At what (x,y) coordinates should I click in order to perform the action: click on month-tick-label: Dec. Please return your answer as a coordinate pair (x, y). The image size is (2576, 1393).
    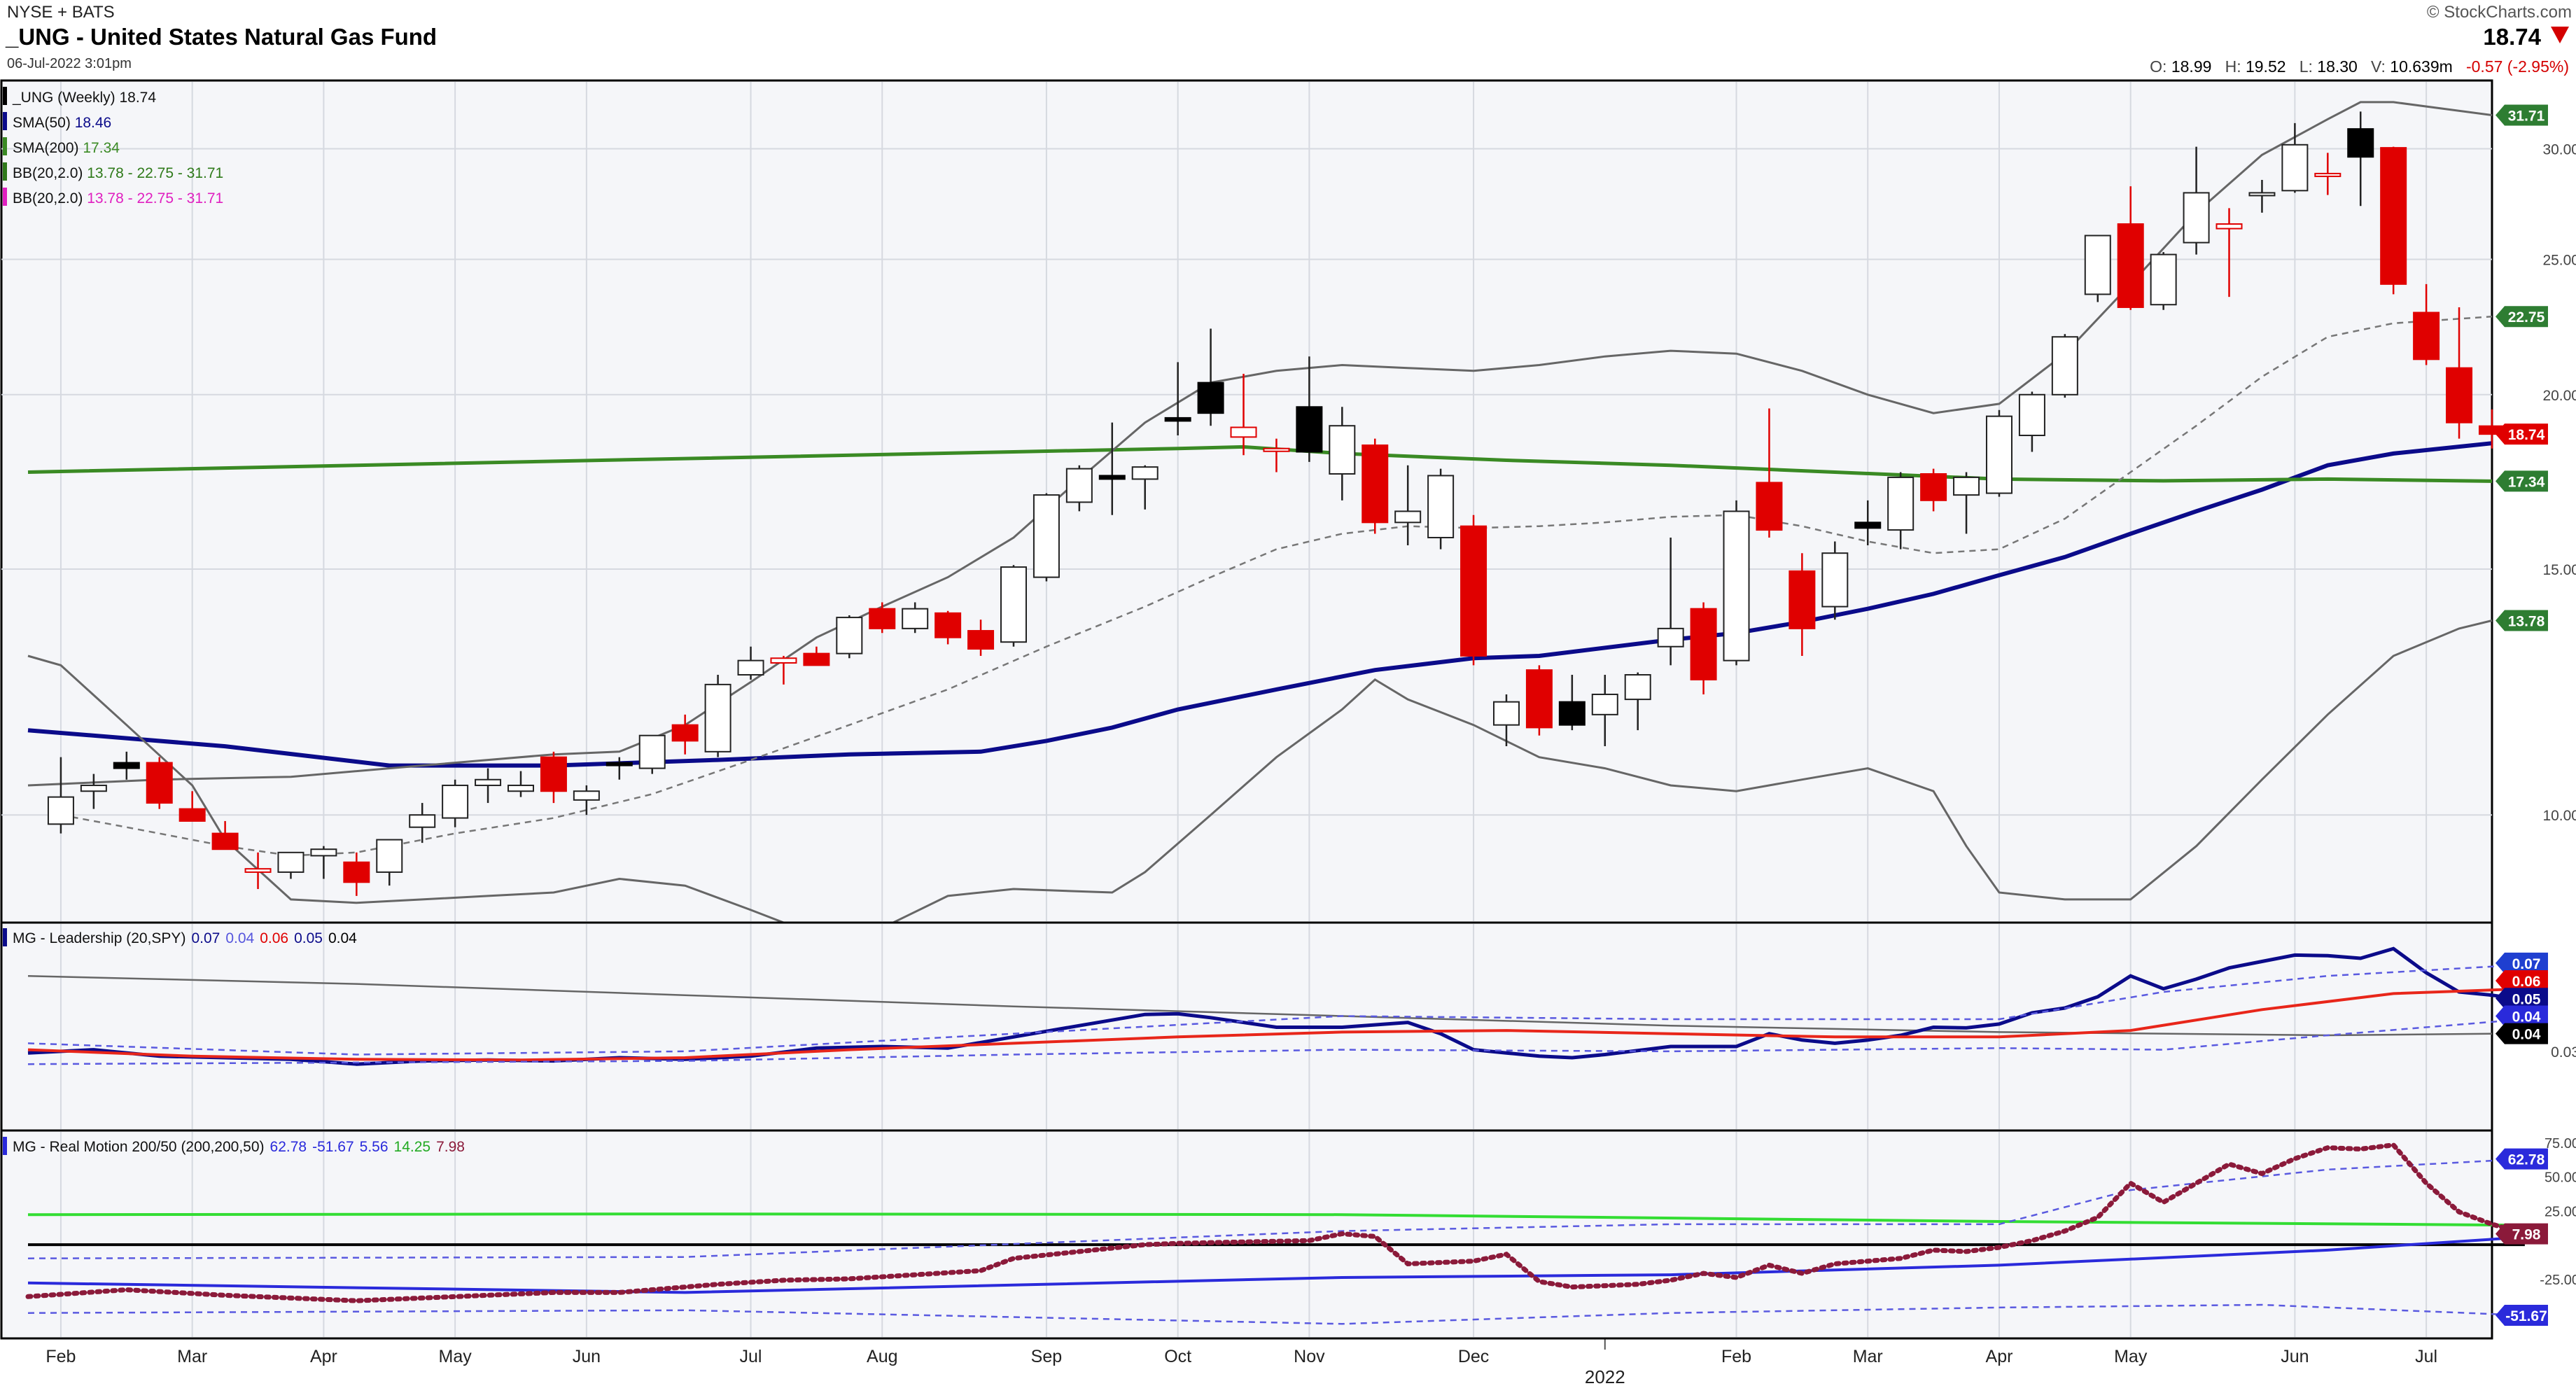
    Looking at the image, I should click on (1473, 1356).